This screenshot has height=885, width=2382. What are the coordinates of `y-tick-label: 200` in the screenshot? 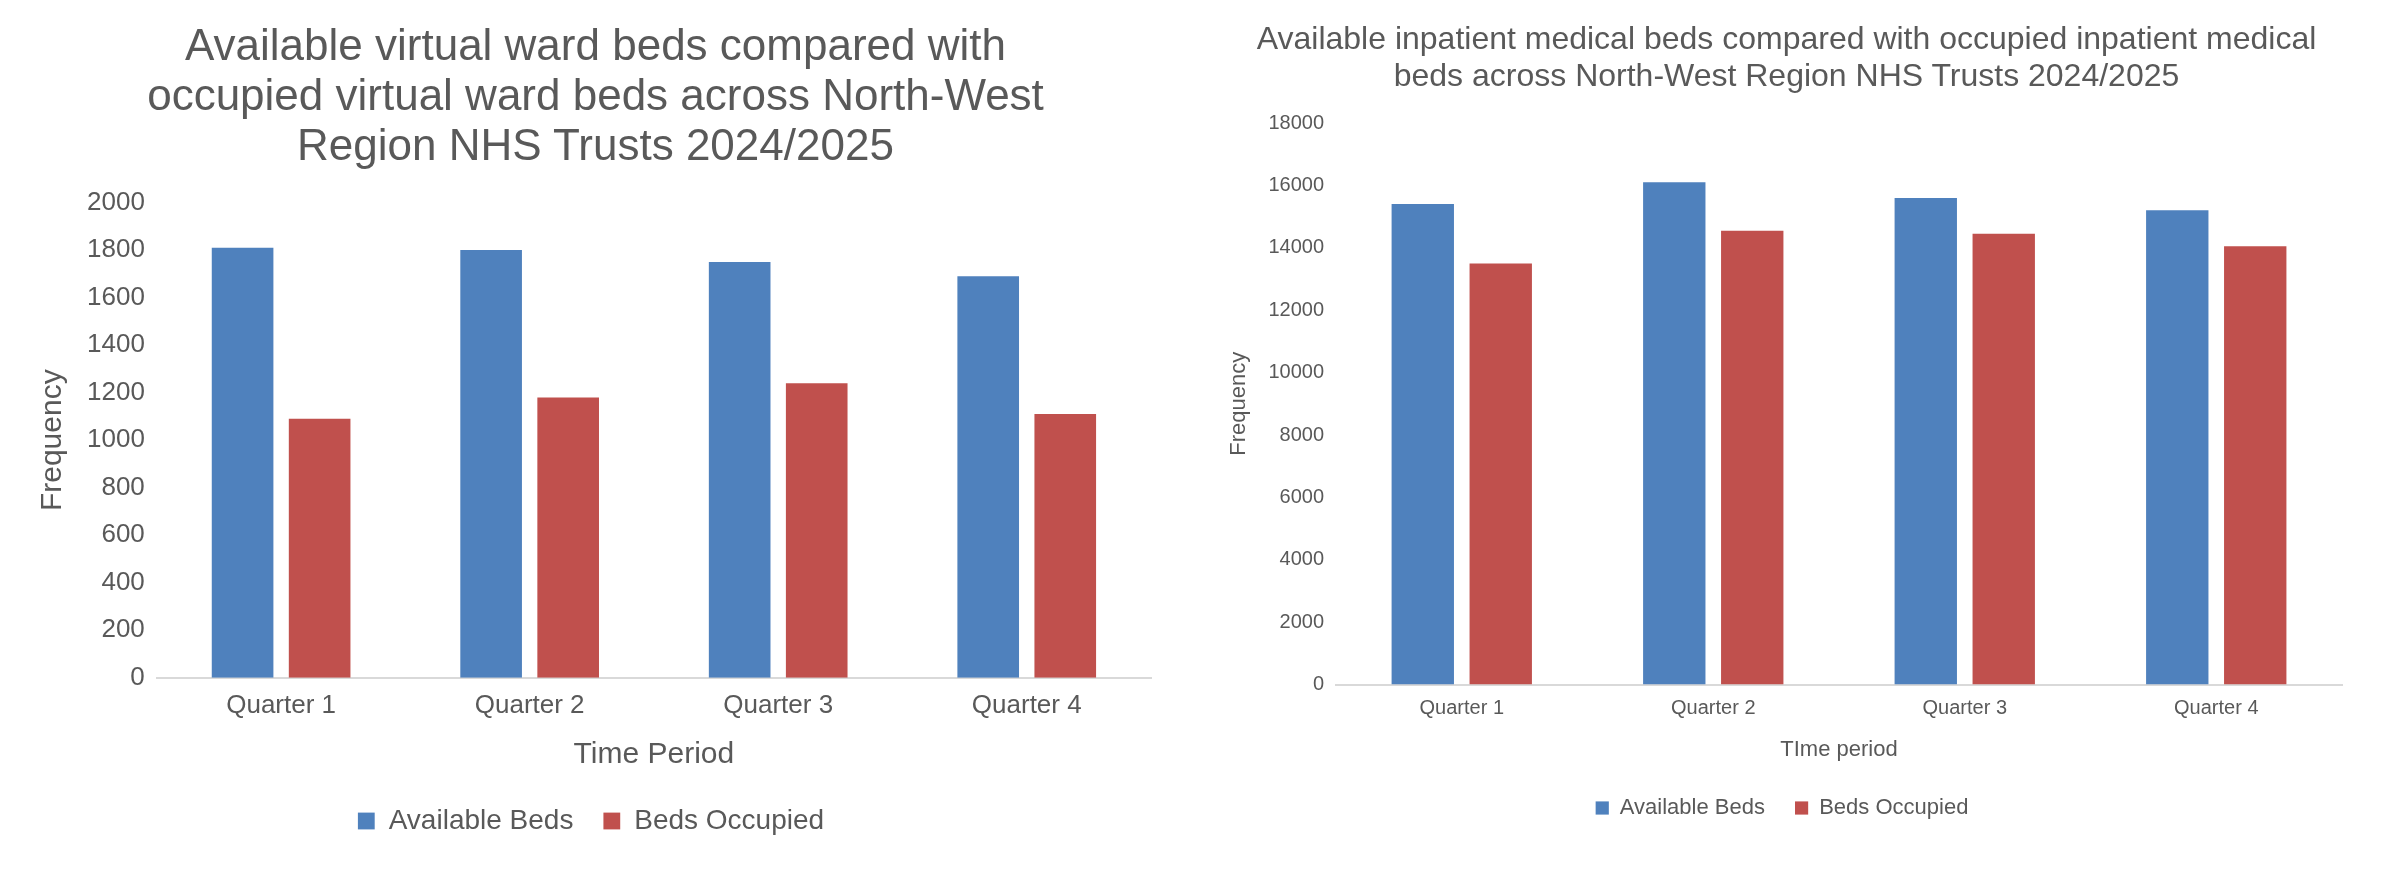 It's located at (122, 628).